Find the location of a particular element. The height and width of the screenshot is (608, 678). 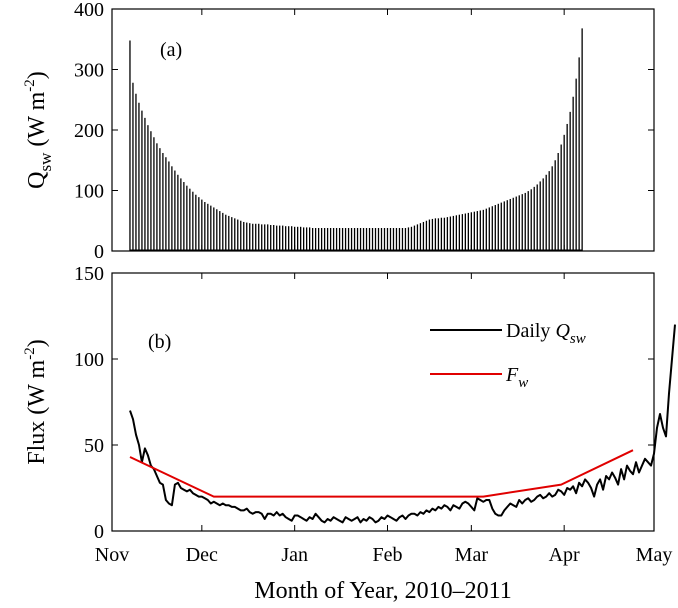

legend-label-daily-qsw: Daily Qsw is located at coordinates (546, 333).